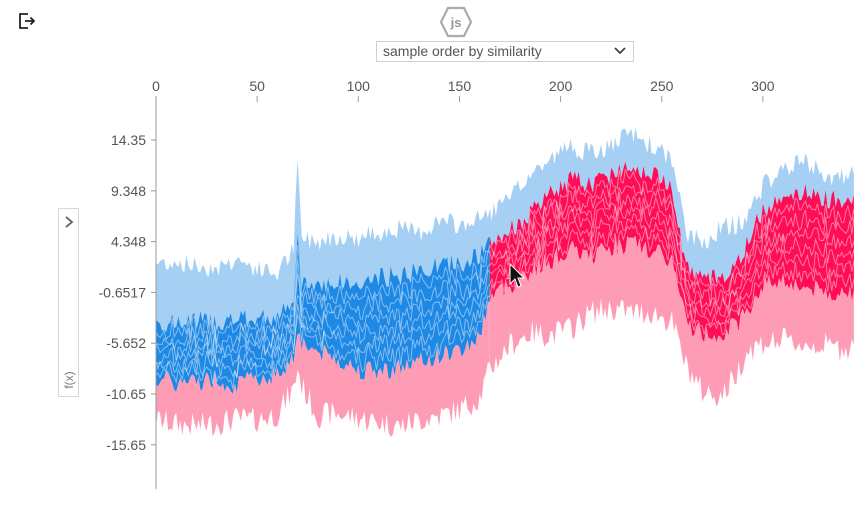 The image size is (861, 509). Describe the element at coordinates (128, 191) in the screenshot. I see `y-tick-label: 9.348` at that location.